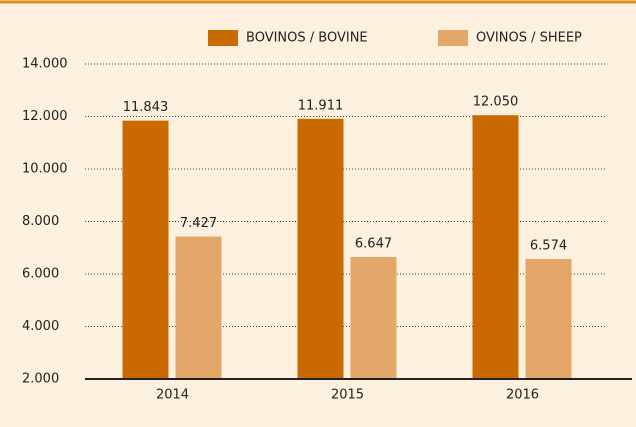  Describe the element at coordinates (529, 38) in the screenshot. I see `legend-label: OVINOS / SHEEP` at that location.